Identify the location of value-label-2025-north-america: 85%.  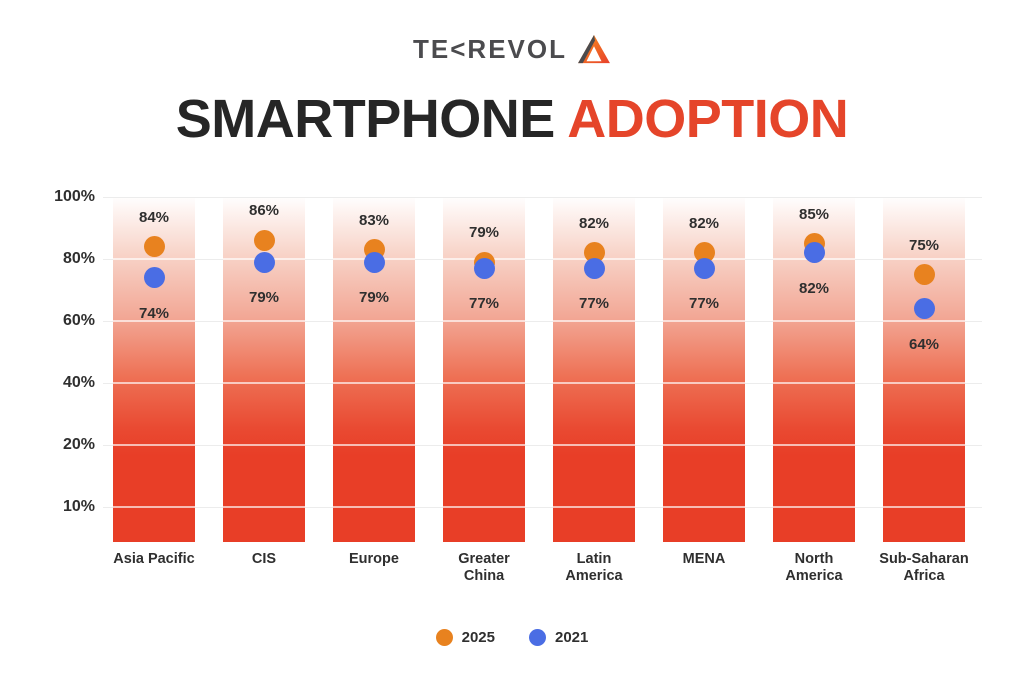
(814, 214).